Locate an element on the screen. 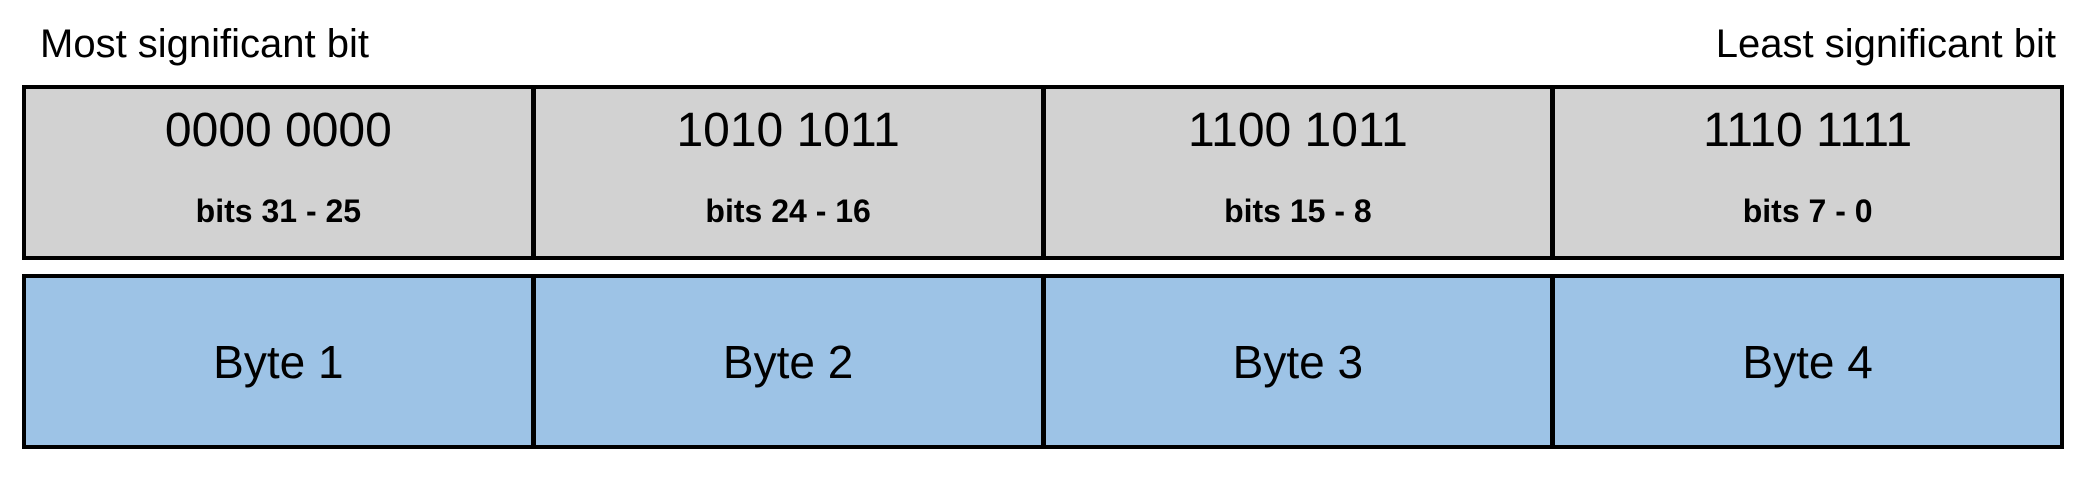 The height and width of the screenshot is (480, 2089). byte-cell-2: Byte 2 is located at coordinates (785, 361).